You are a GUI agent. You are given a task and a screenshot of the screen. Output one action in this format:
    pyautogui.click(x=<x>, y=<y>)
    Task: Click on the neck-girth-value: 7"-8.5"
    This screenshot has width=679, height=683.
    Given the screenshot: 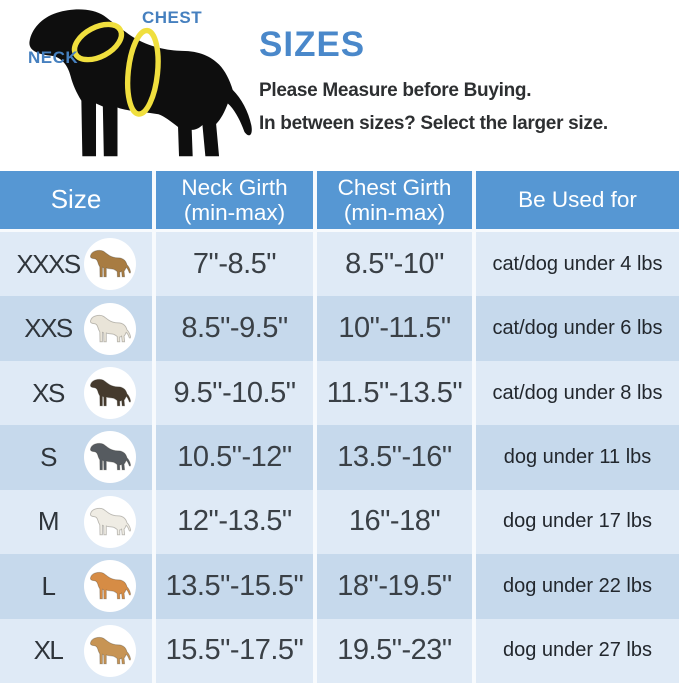 What is the action you would take?
    pyautogui.click(x=232, y=264)
    